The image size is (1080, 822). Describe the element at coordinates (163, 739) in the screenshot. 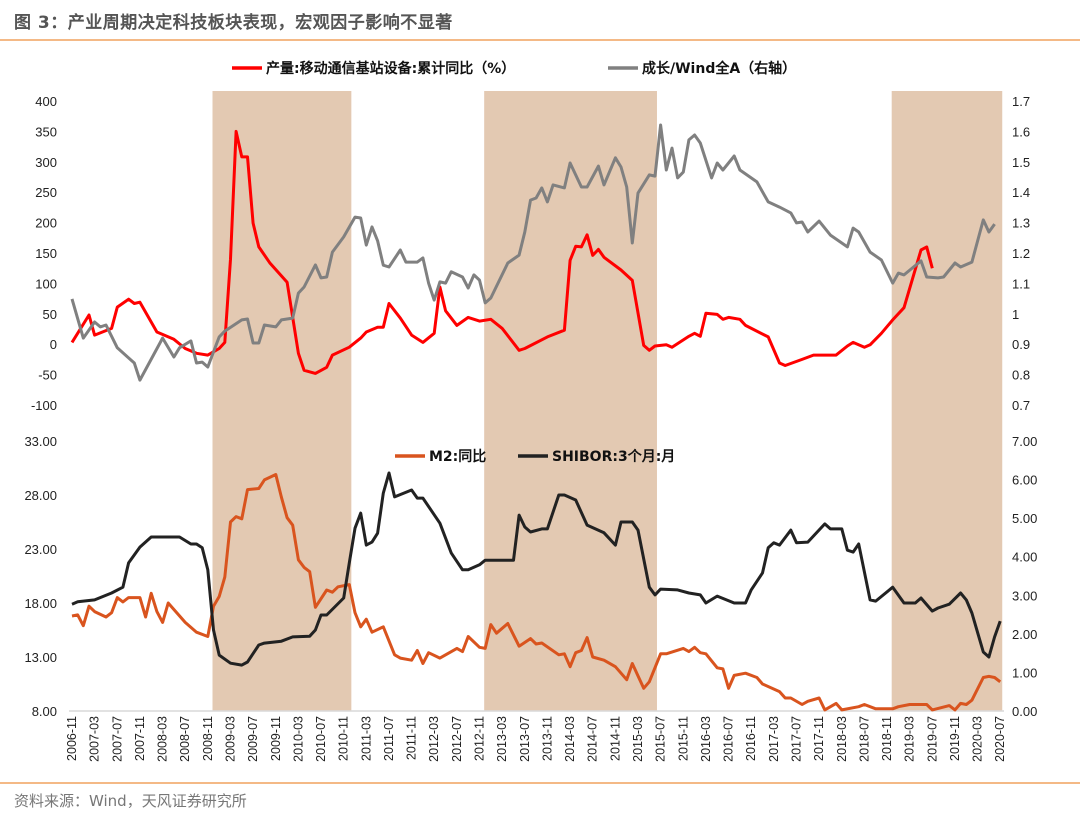

I see `x-axis-tick: 2008-03` at that location.